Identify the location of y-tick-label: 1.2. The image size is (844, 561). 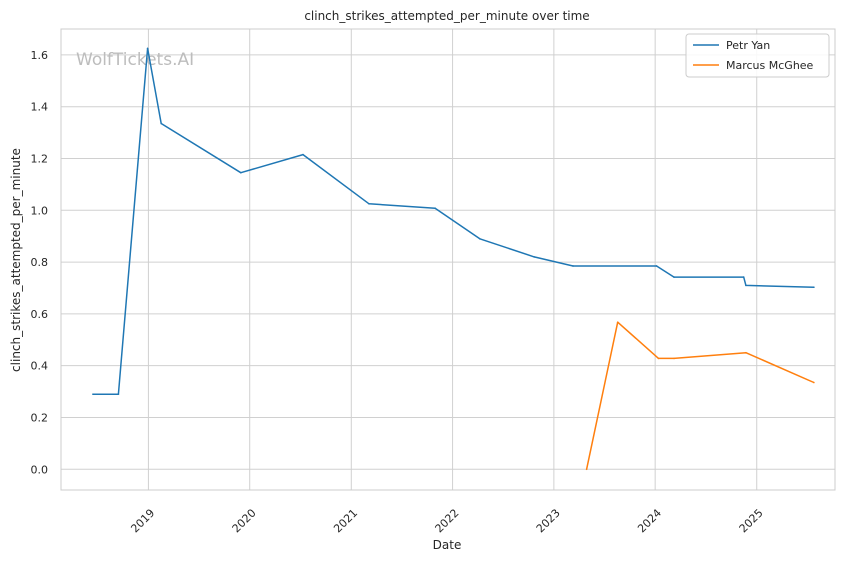
(40, 158).